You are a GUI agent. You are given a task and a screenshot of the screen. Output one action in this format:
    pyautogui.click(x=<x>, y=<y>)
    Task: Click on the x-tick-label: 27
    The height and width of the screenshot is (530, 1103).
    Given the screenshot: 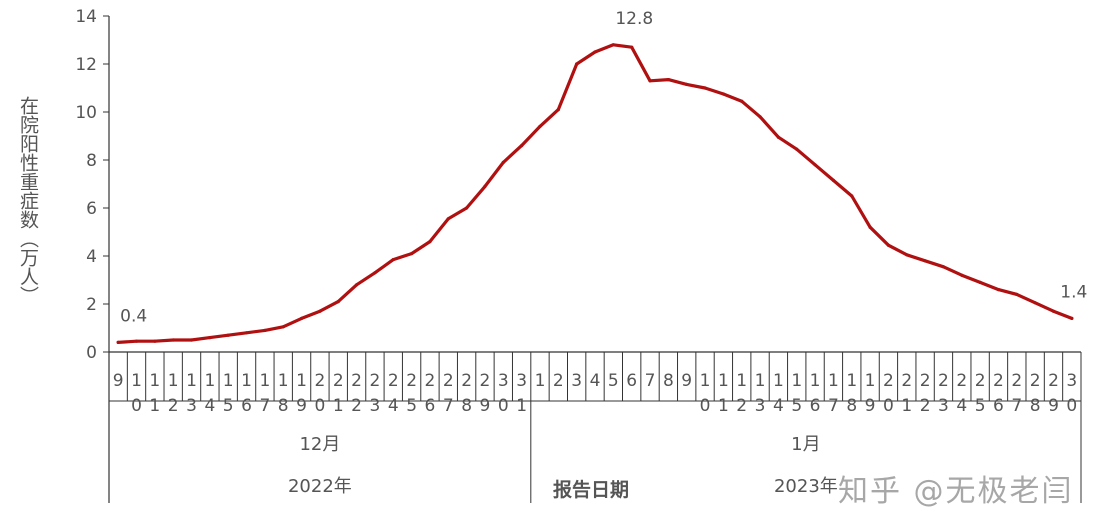 What is the action you would take?
    pyautogui.click(x=1016, y=393)
    